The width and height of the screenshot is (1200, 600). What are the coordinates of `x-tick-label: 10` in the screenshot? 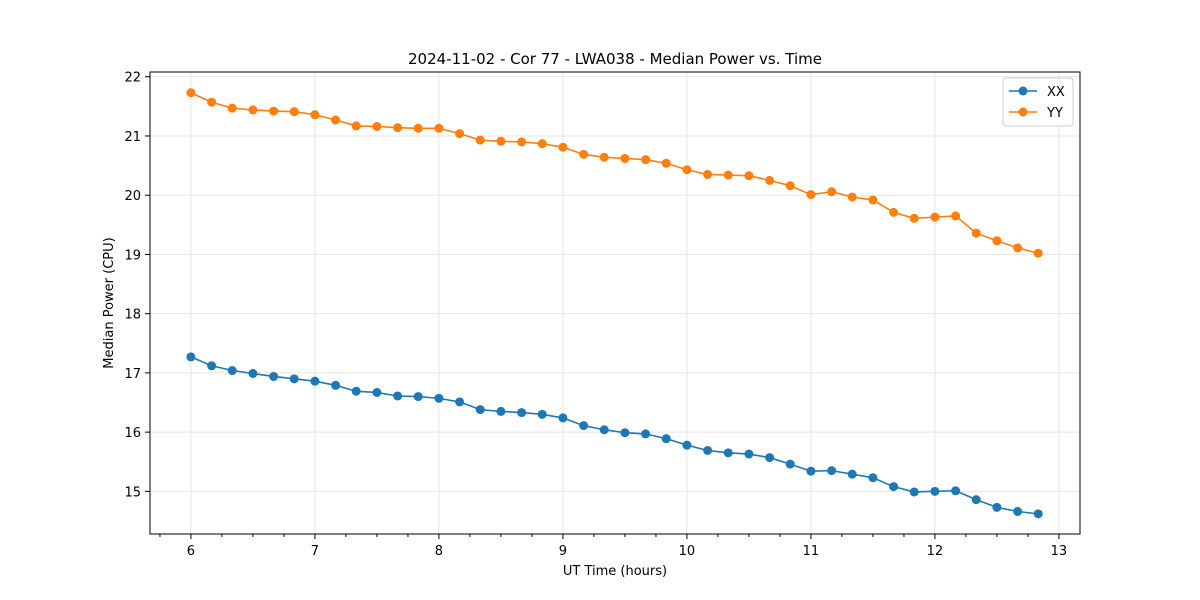 It's located at (687, 551).